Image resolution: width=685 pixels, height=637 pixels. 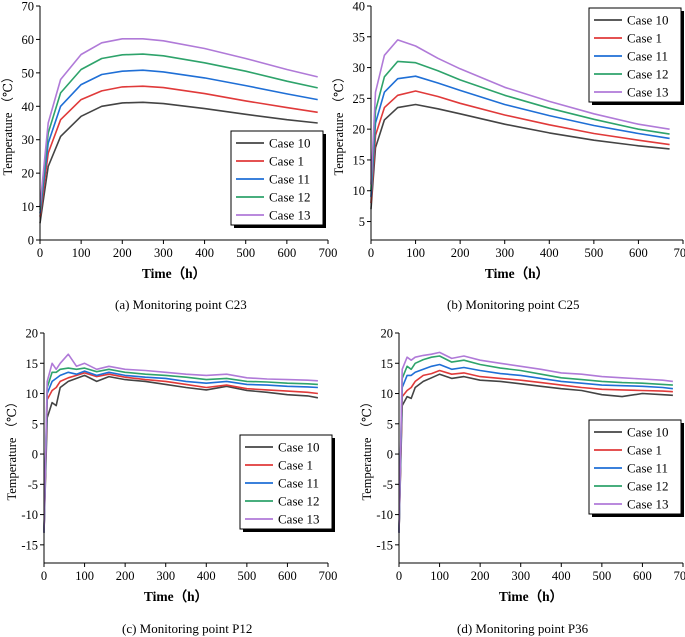 I want to click on y-tick-label: 25, so click(x=359, y=99).